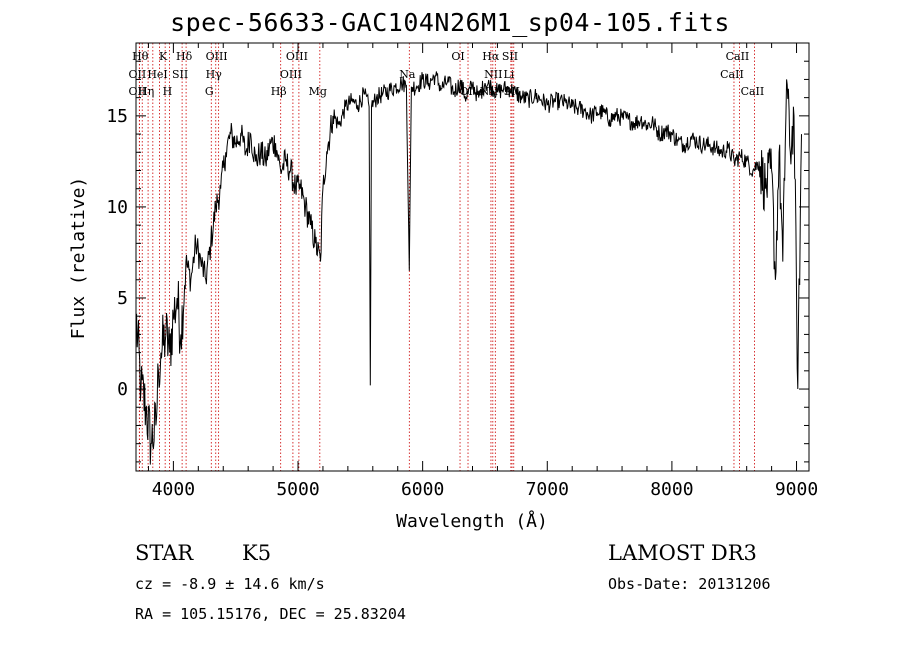 Image resolution: width=900 pixels, height=649 pixels. I want to click on redshift-text: cz = -8.9 ± 14.6 km/s, so click(230, 584).